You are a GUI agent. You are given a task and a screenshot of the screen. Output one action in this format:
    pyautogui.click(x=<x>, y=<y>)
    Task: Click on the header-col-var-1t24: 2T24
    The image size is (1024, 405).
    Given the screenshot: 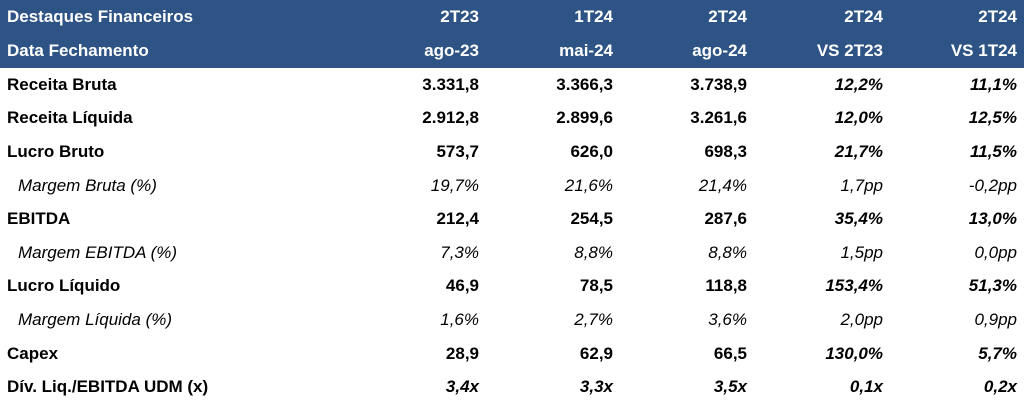 What is the action you would take?
    pyautogui.click(x=997, y=16)
    